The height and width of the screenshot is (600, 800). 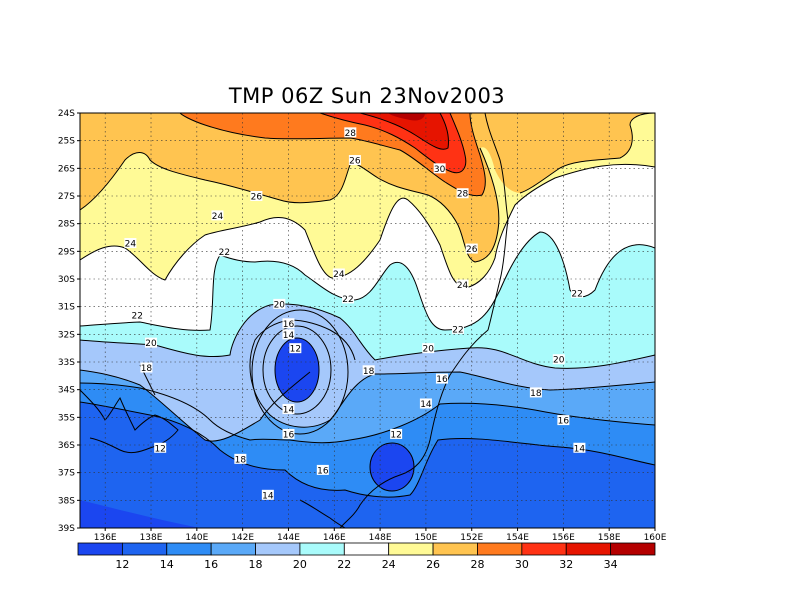 I want to click on lon-tick-label: 160E, so click(x=655, y=538).